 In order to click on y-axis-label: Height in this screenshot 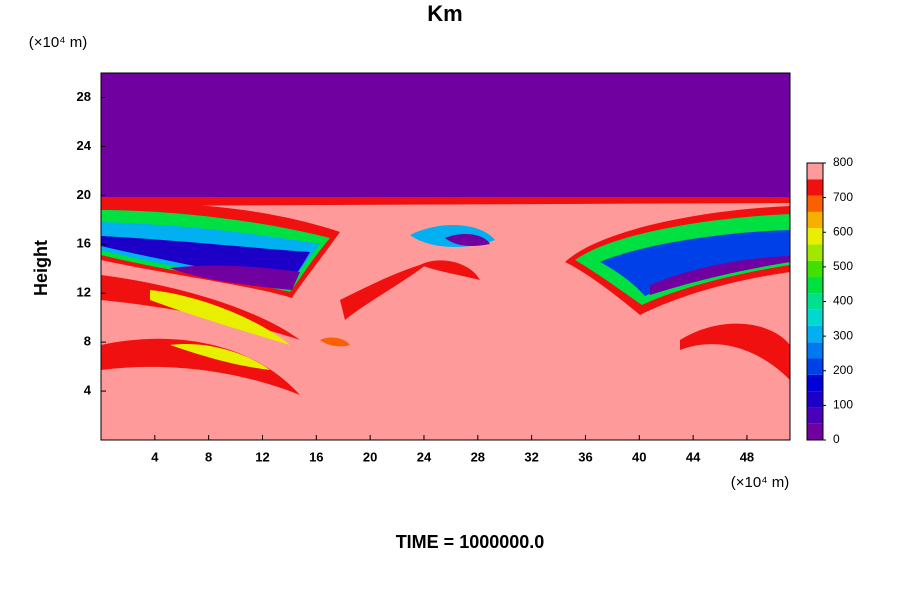, I will do `click(41, 268)`.